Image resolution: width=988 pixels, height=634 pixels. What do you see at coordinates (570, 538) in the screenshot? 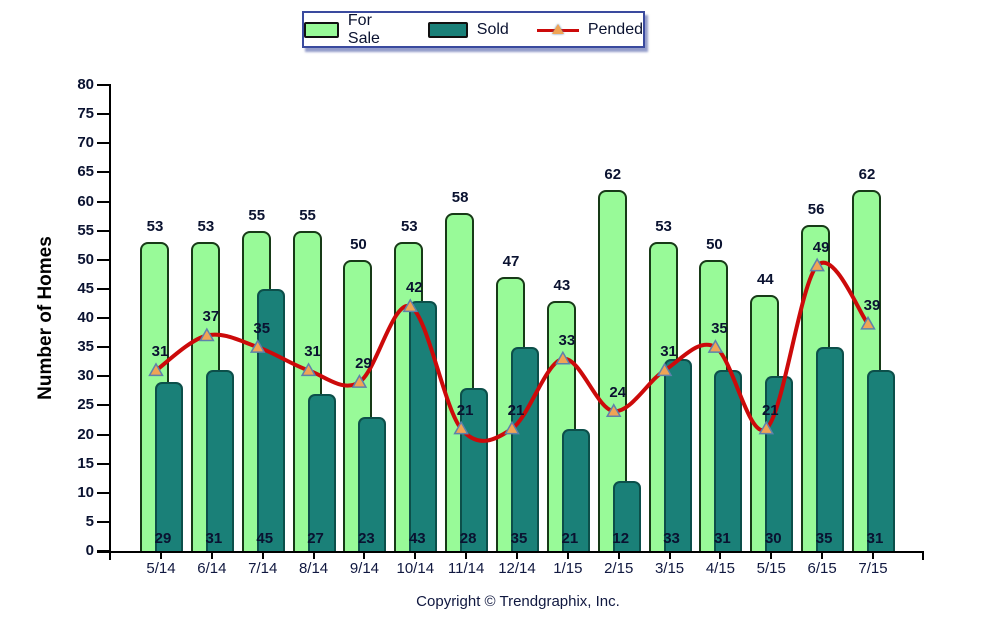
I see `label-sold-1/15: 21` at bounding box center [570, 538].